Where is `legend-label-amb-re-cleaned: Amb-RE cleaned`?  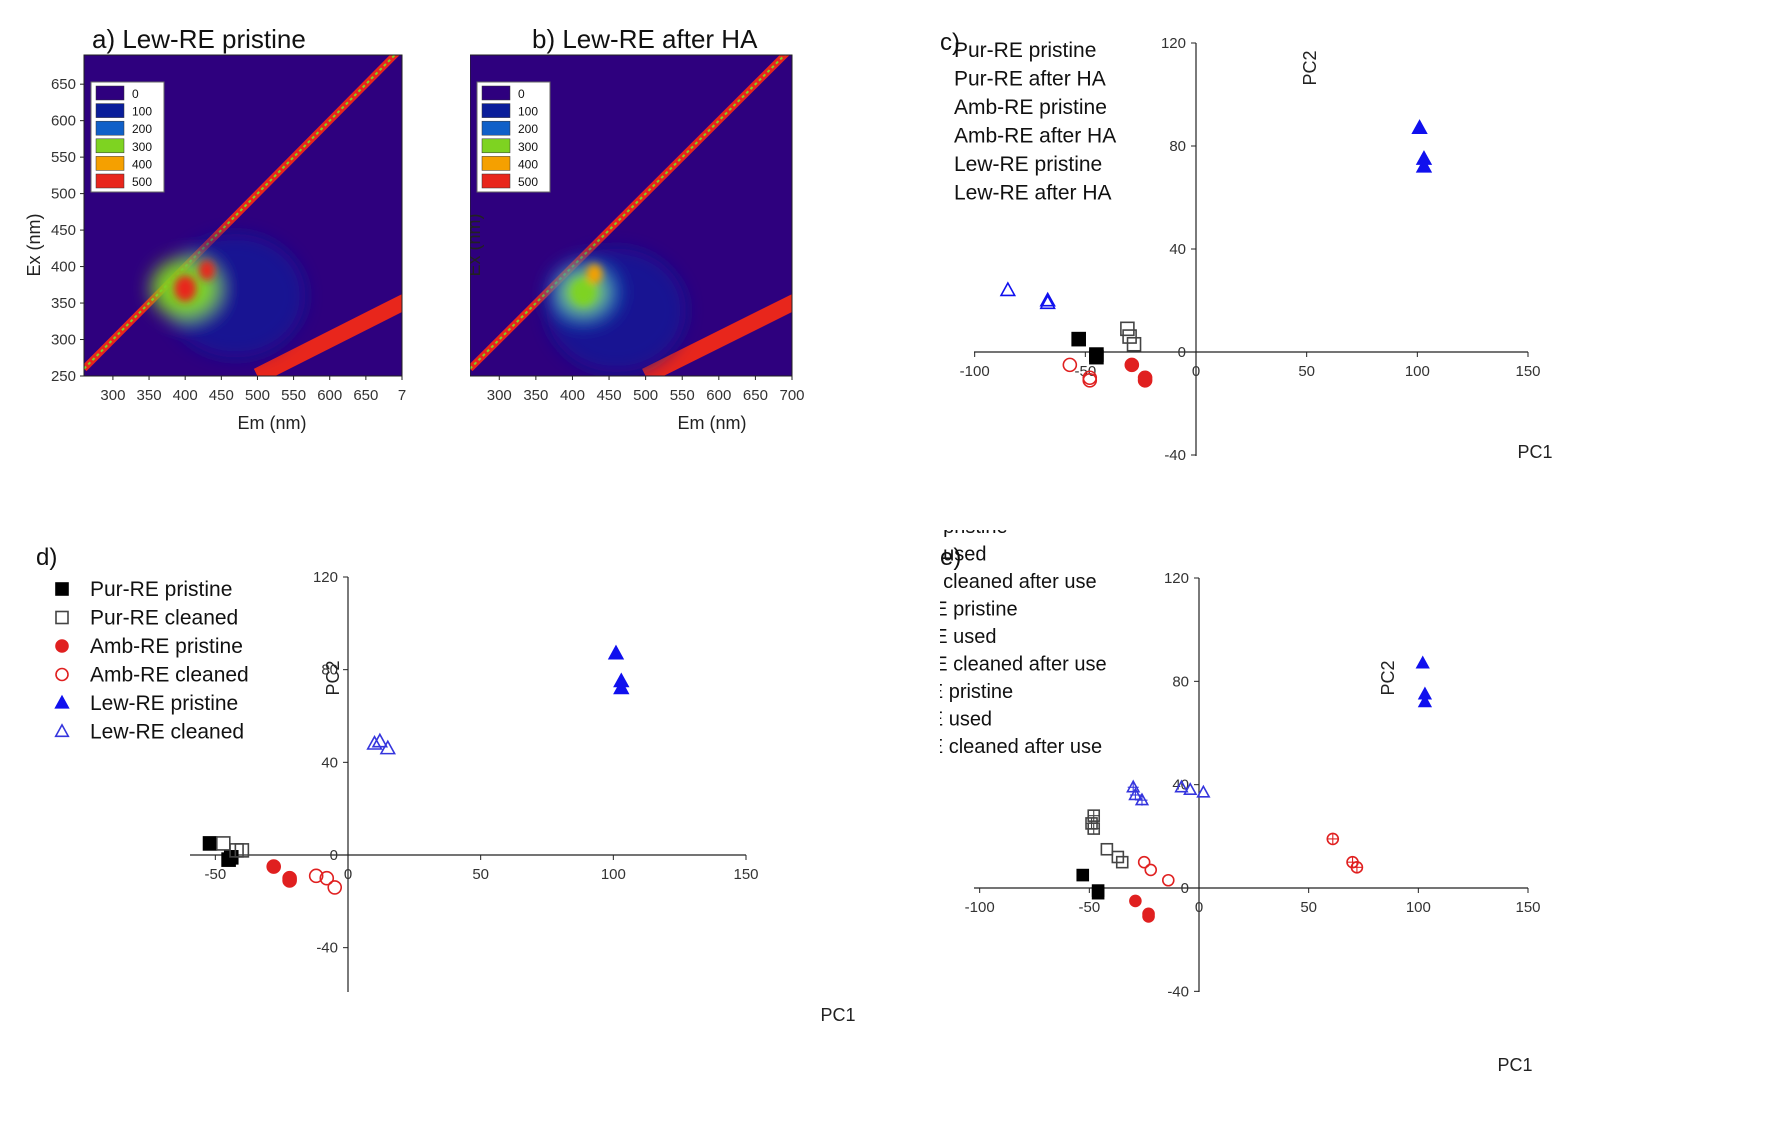
legend-label-amb-re-cleaned: Amb-RE cleaned is located at coordinates (169, 675).